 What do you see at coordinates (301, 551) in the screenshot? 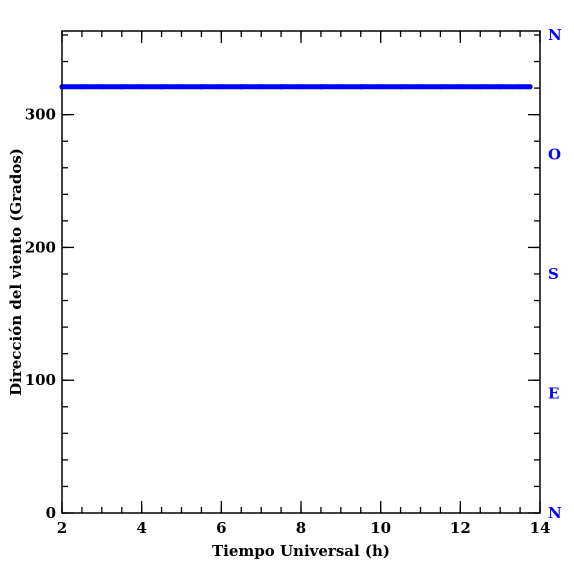
I see `x-axis-title: Tiempo Universal (h)` at bounding box center [301, 551].